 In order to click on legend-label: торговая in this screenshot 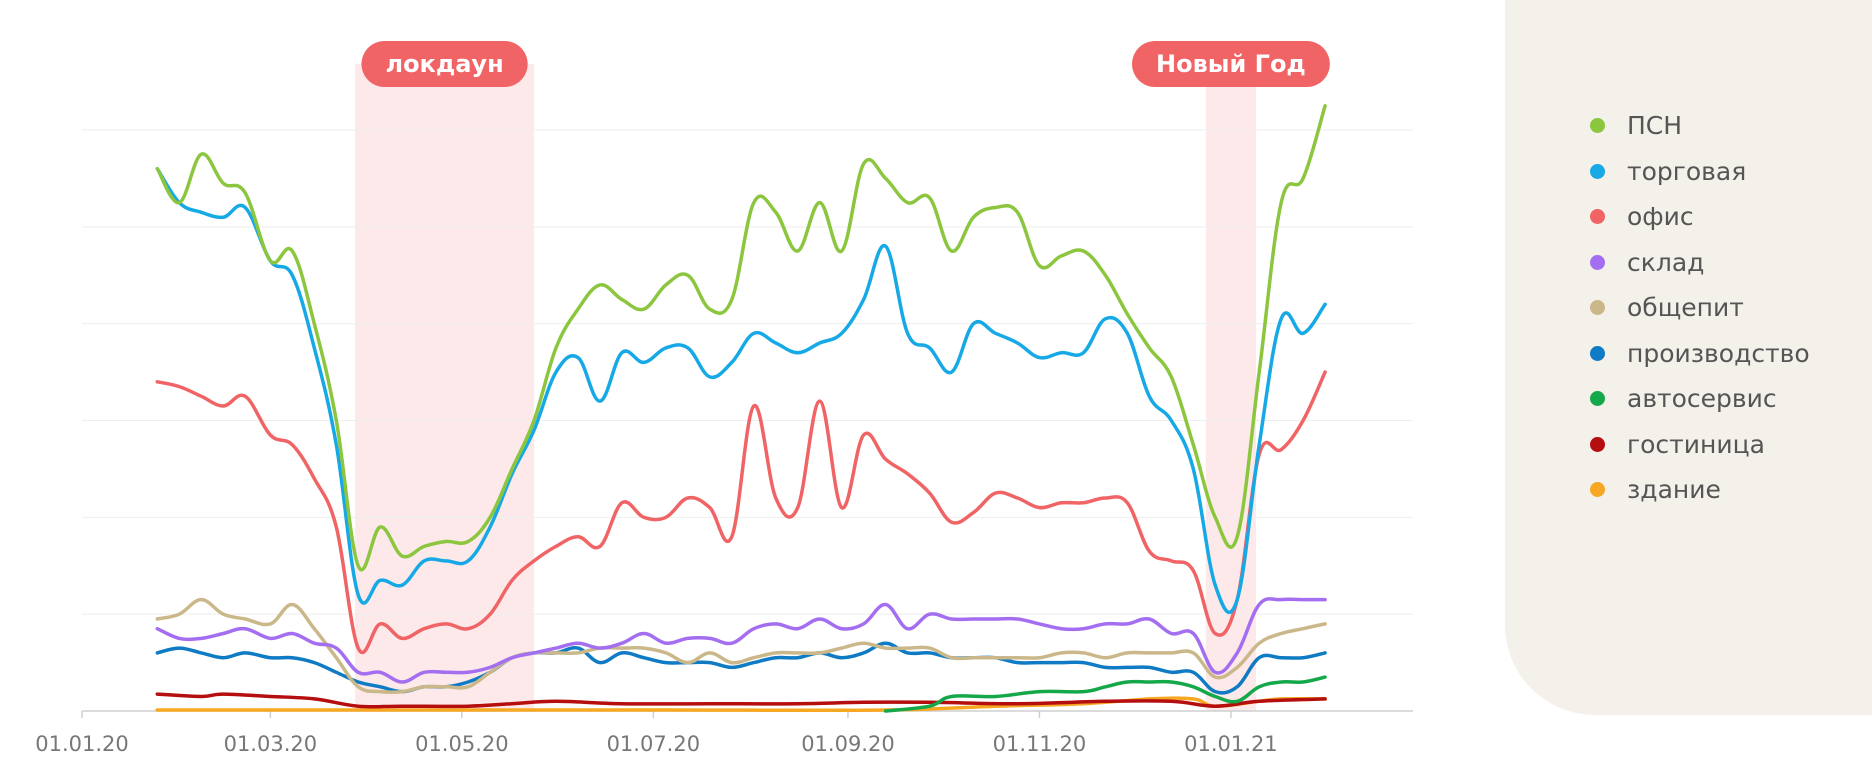, I will do `click(1687, 171)`.